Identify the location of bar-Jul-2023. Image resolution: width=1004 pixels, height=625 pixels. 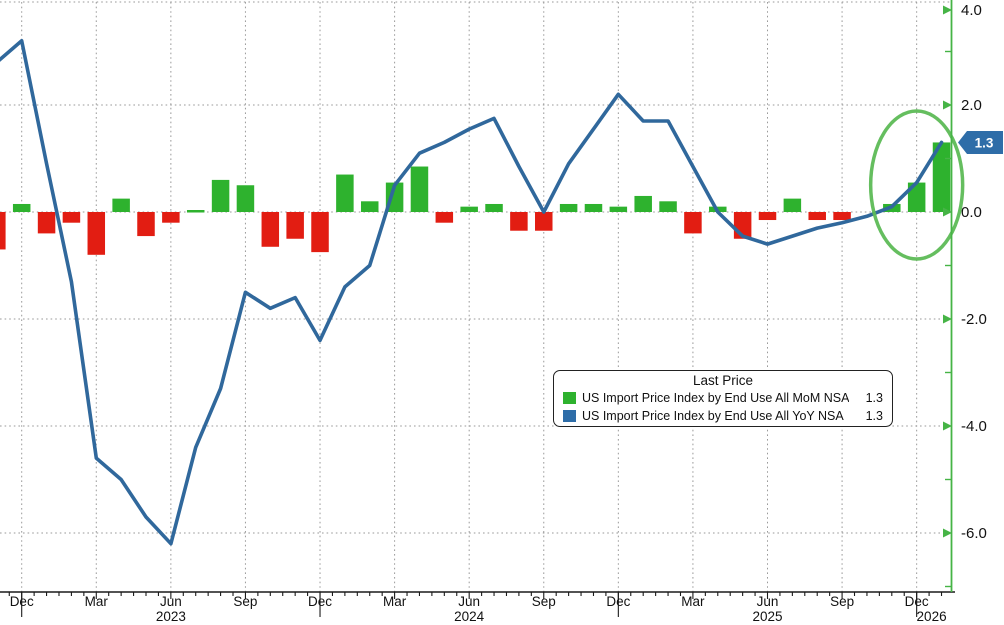
(195, 211).